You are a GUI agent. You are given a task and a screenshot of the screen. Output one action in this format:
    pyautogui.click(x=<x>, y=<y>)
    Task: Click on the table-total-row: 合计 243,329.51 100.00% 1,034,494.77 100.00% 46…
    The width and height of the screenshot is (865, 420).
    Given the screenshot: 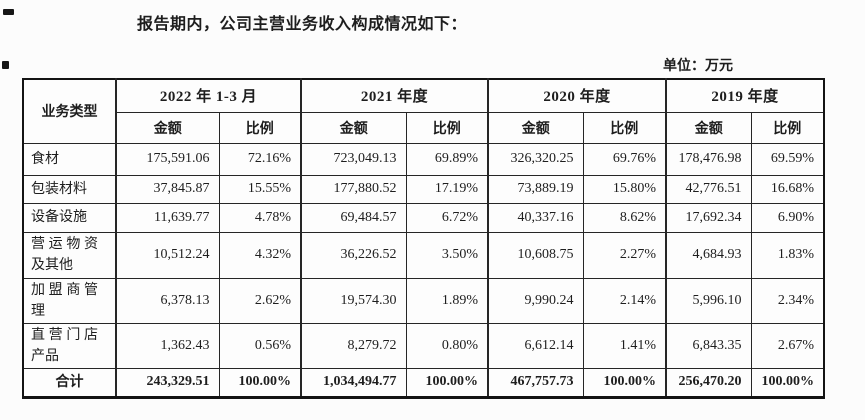 What is the action you would take?
    pyautogui.click(x=423, y=382)
    